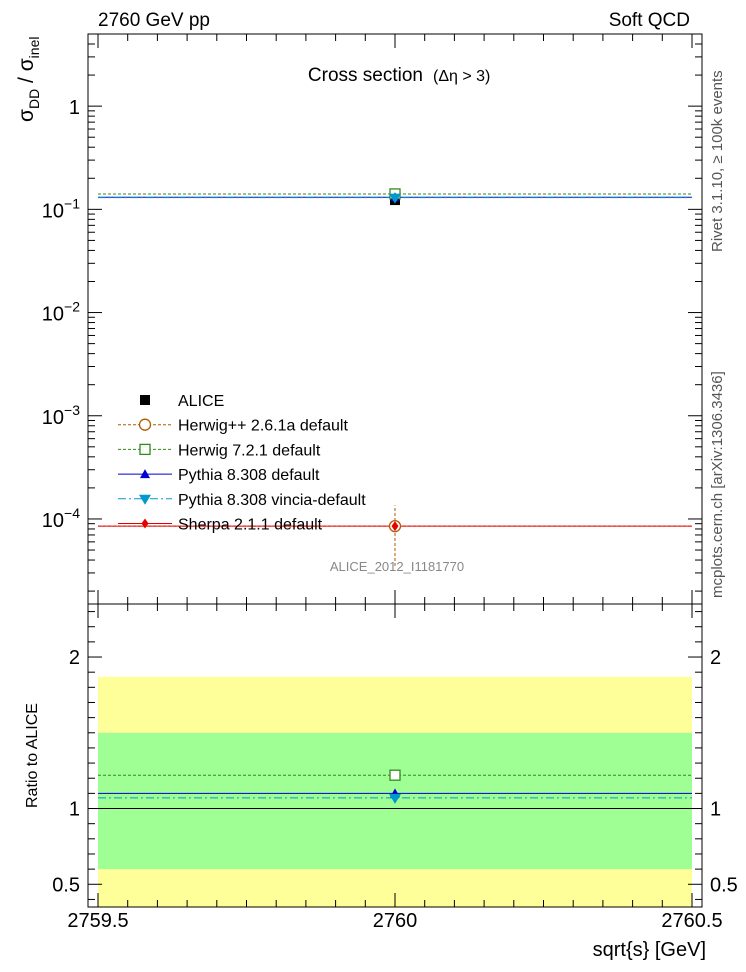 This screenshot has width=746, height=972. I want to click on x-tick-label-1: 2760, so click(395, 921).